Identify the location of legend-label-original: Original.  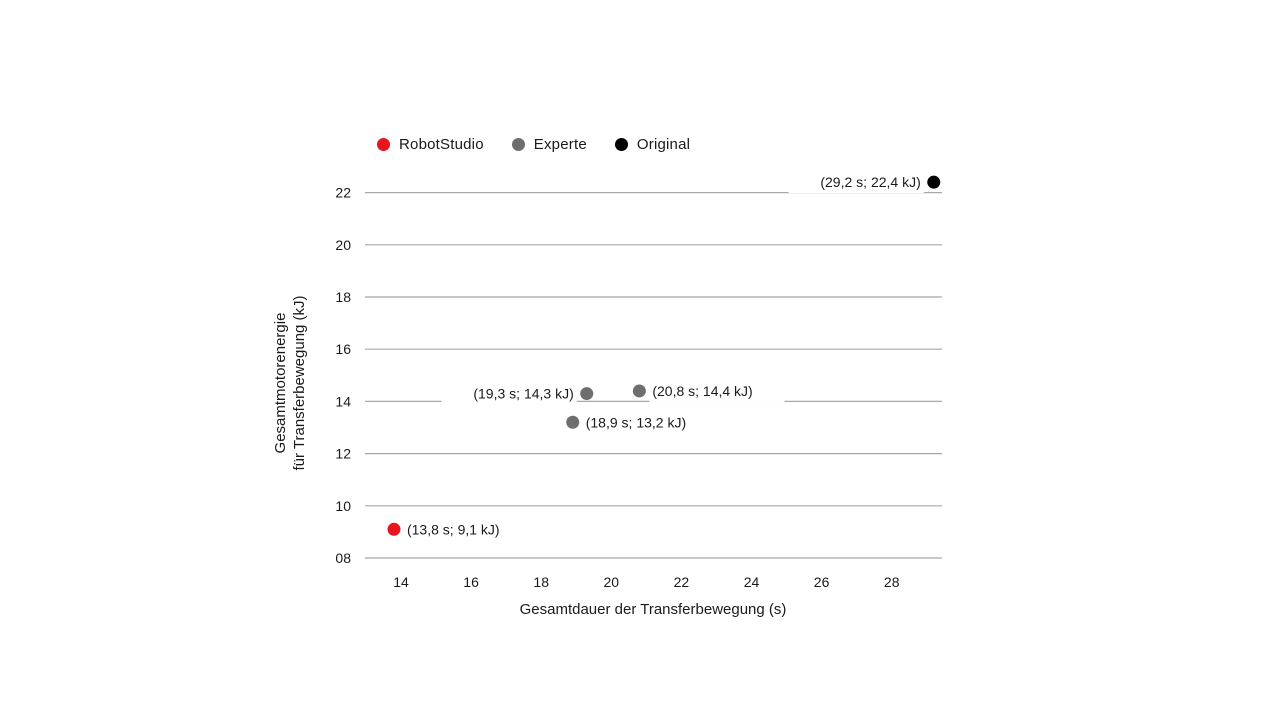
(663, 144).